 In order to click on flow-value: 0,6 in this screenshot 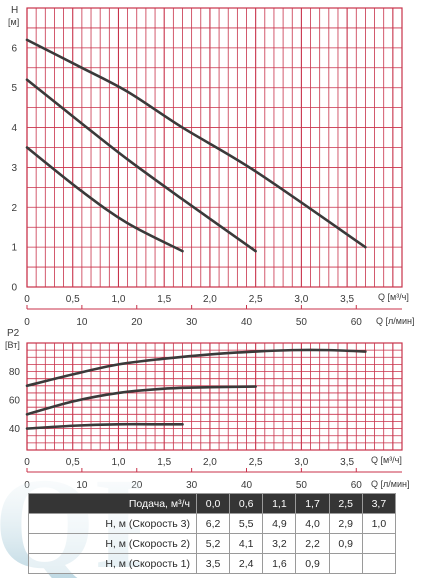, I will do `click(246, 503)`.